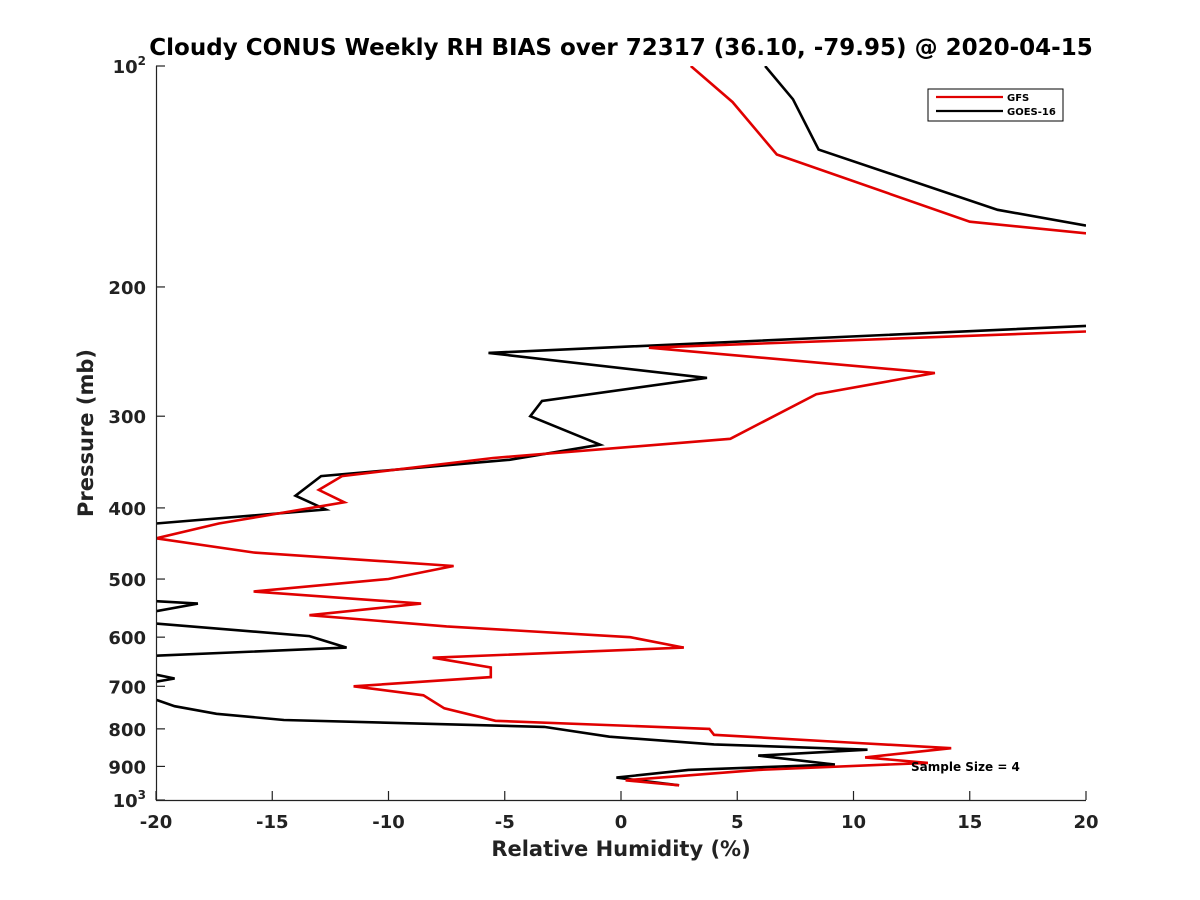 The image size is (1200, 900). Describe the element at coordinates (156, 822) in the screenshot. I see `x-tick-label: -20` at that location.